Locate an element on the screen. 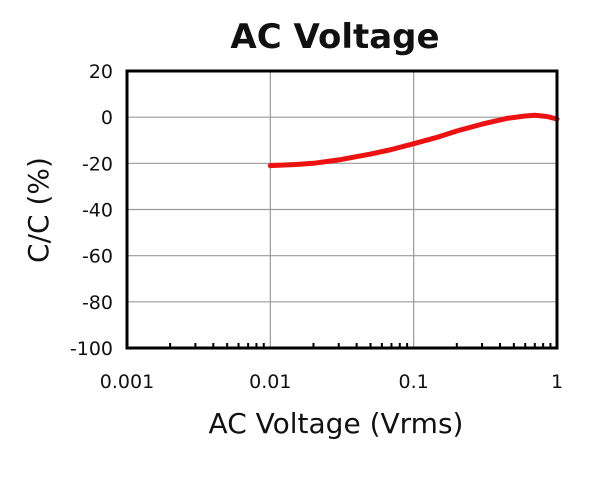 The width and height of the screenshot is (600, 484). x-tick-label: 0.1 is located at coordinates (414, 382).